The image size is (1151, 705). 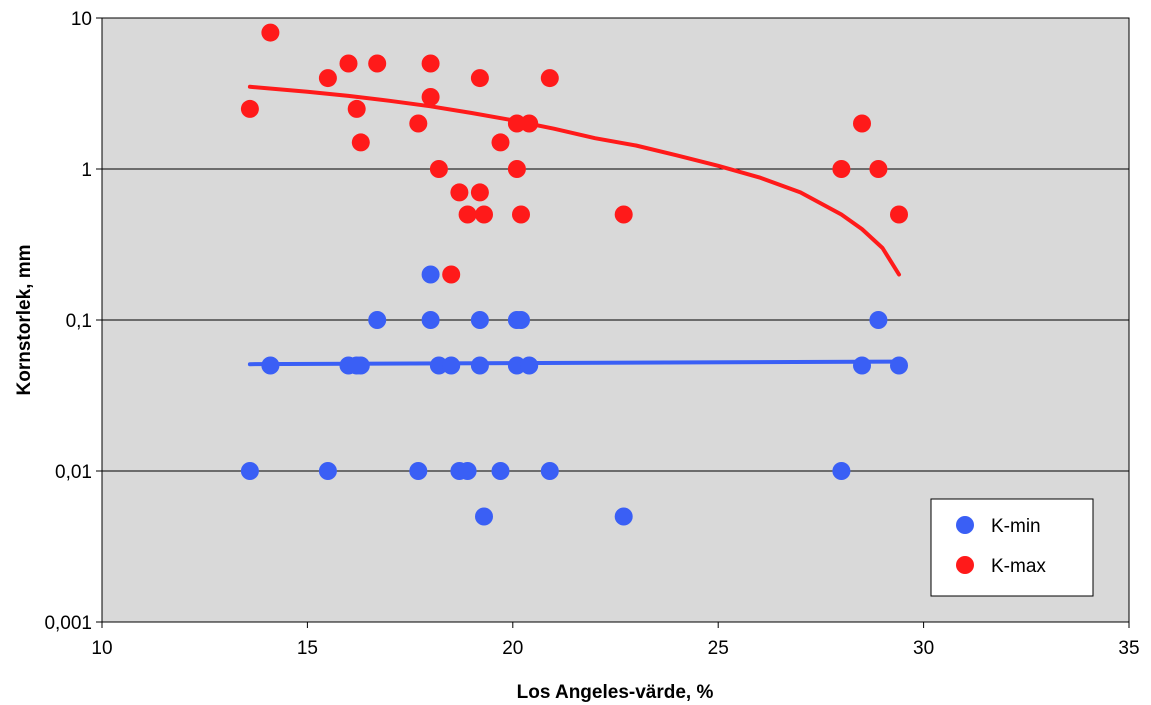 I want to click on y-tick-label: 1, so click(x=86, y=170).